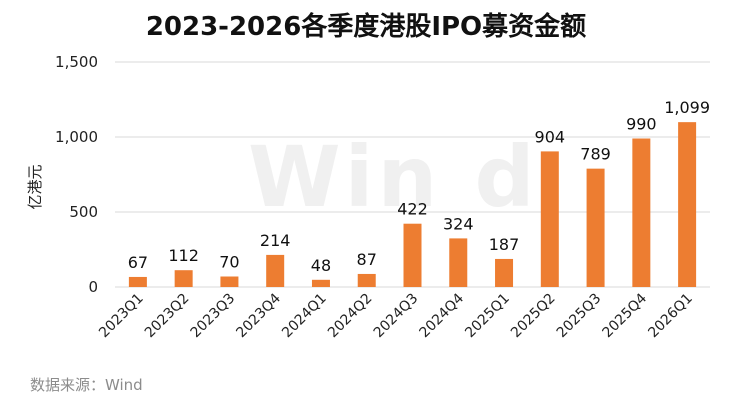 This screenshot has height=412, width=732. I want to click on x-tick-label: 2025Q4, so click(625, 315).